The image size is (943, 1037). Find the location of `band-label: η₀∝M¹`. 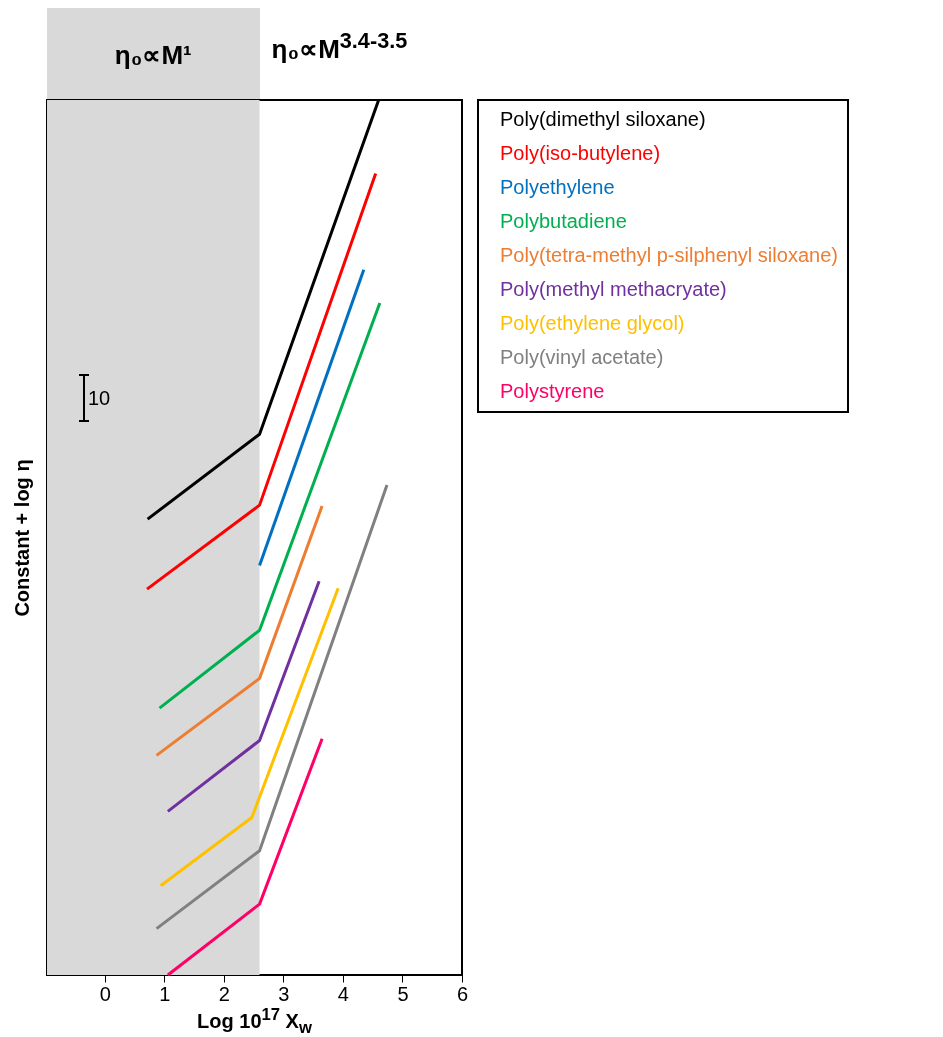

band-label: η₀∝M¹ is located at coordinates (153, 55).